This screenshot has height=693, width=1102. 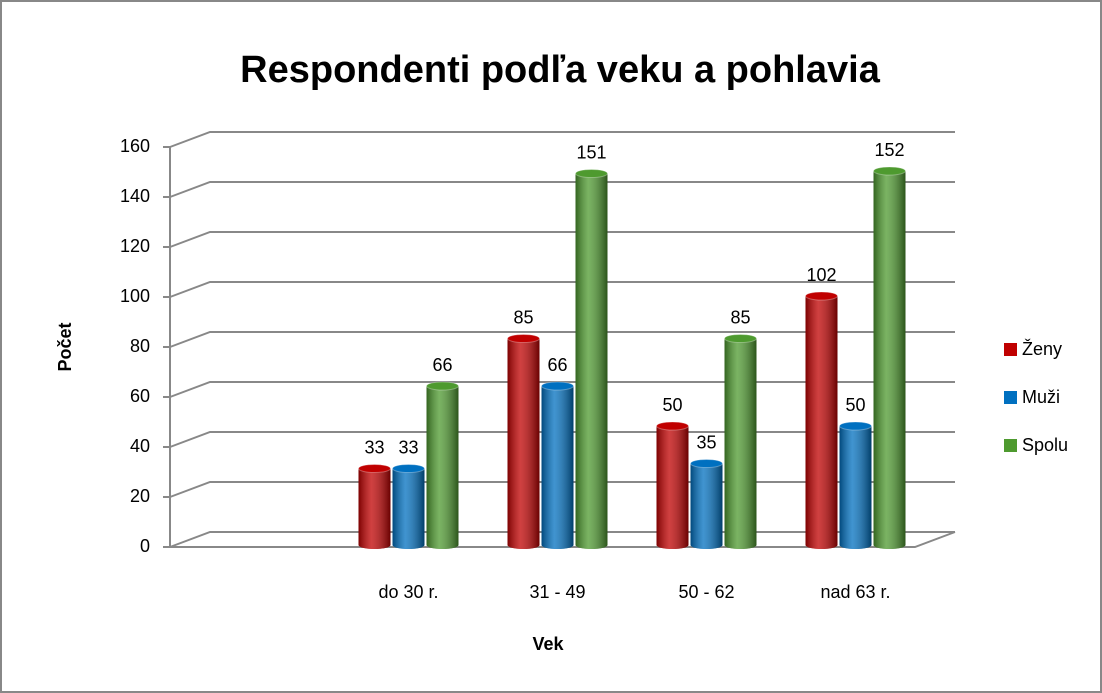 What do you see at coordinates (140, 446) in the screenshot?
I see `y-tick-label: 40` at bounding box center [140, 446].